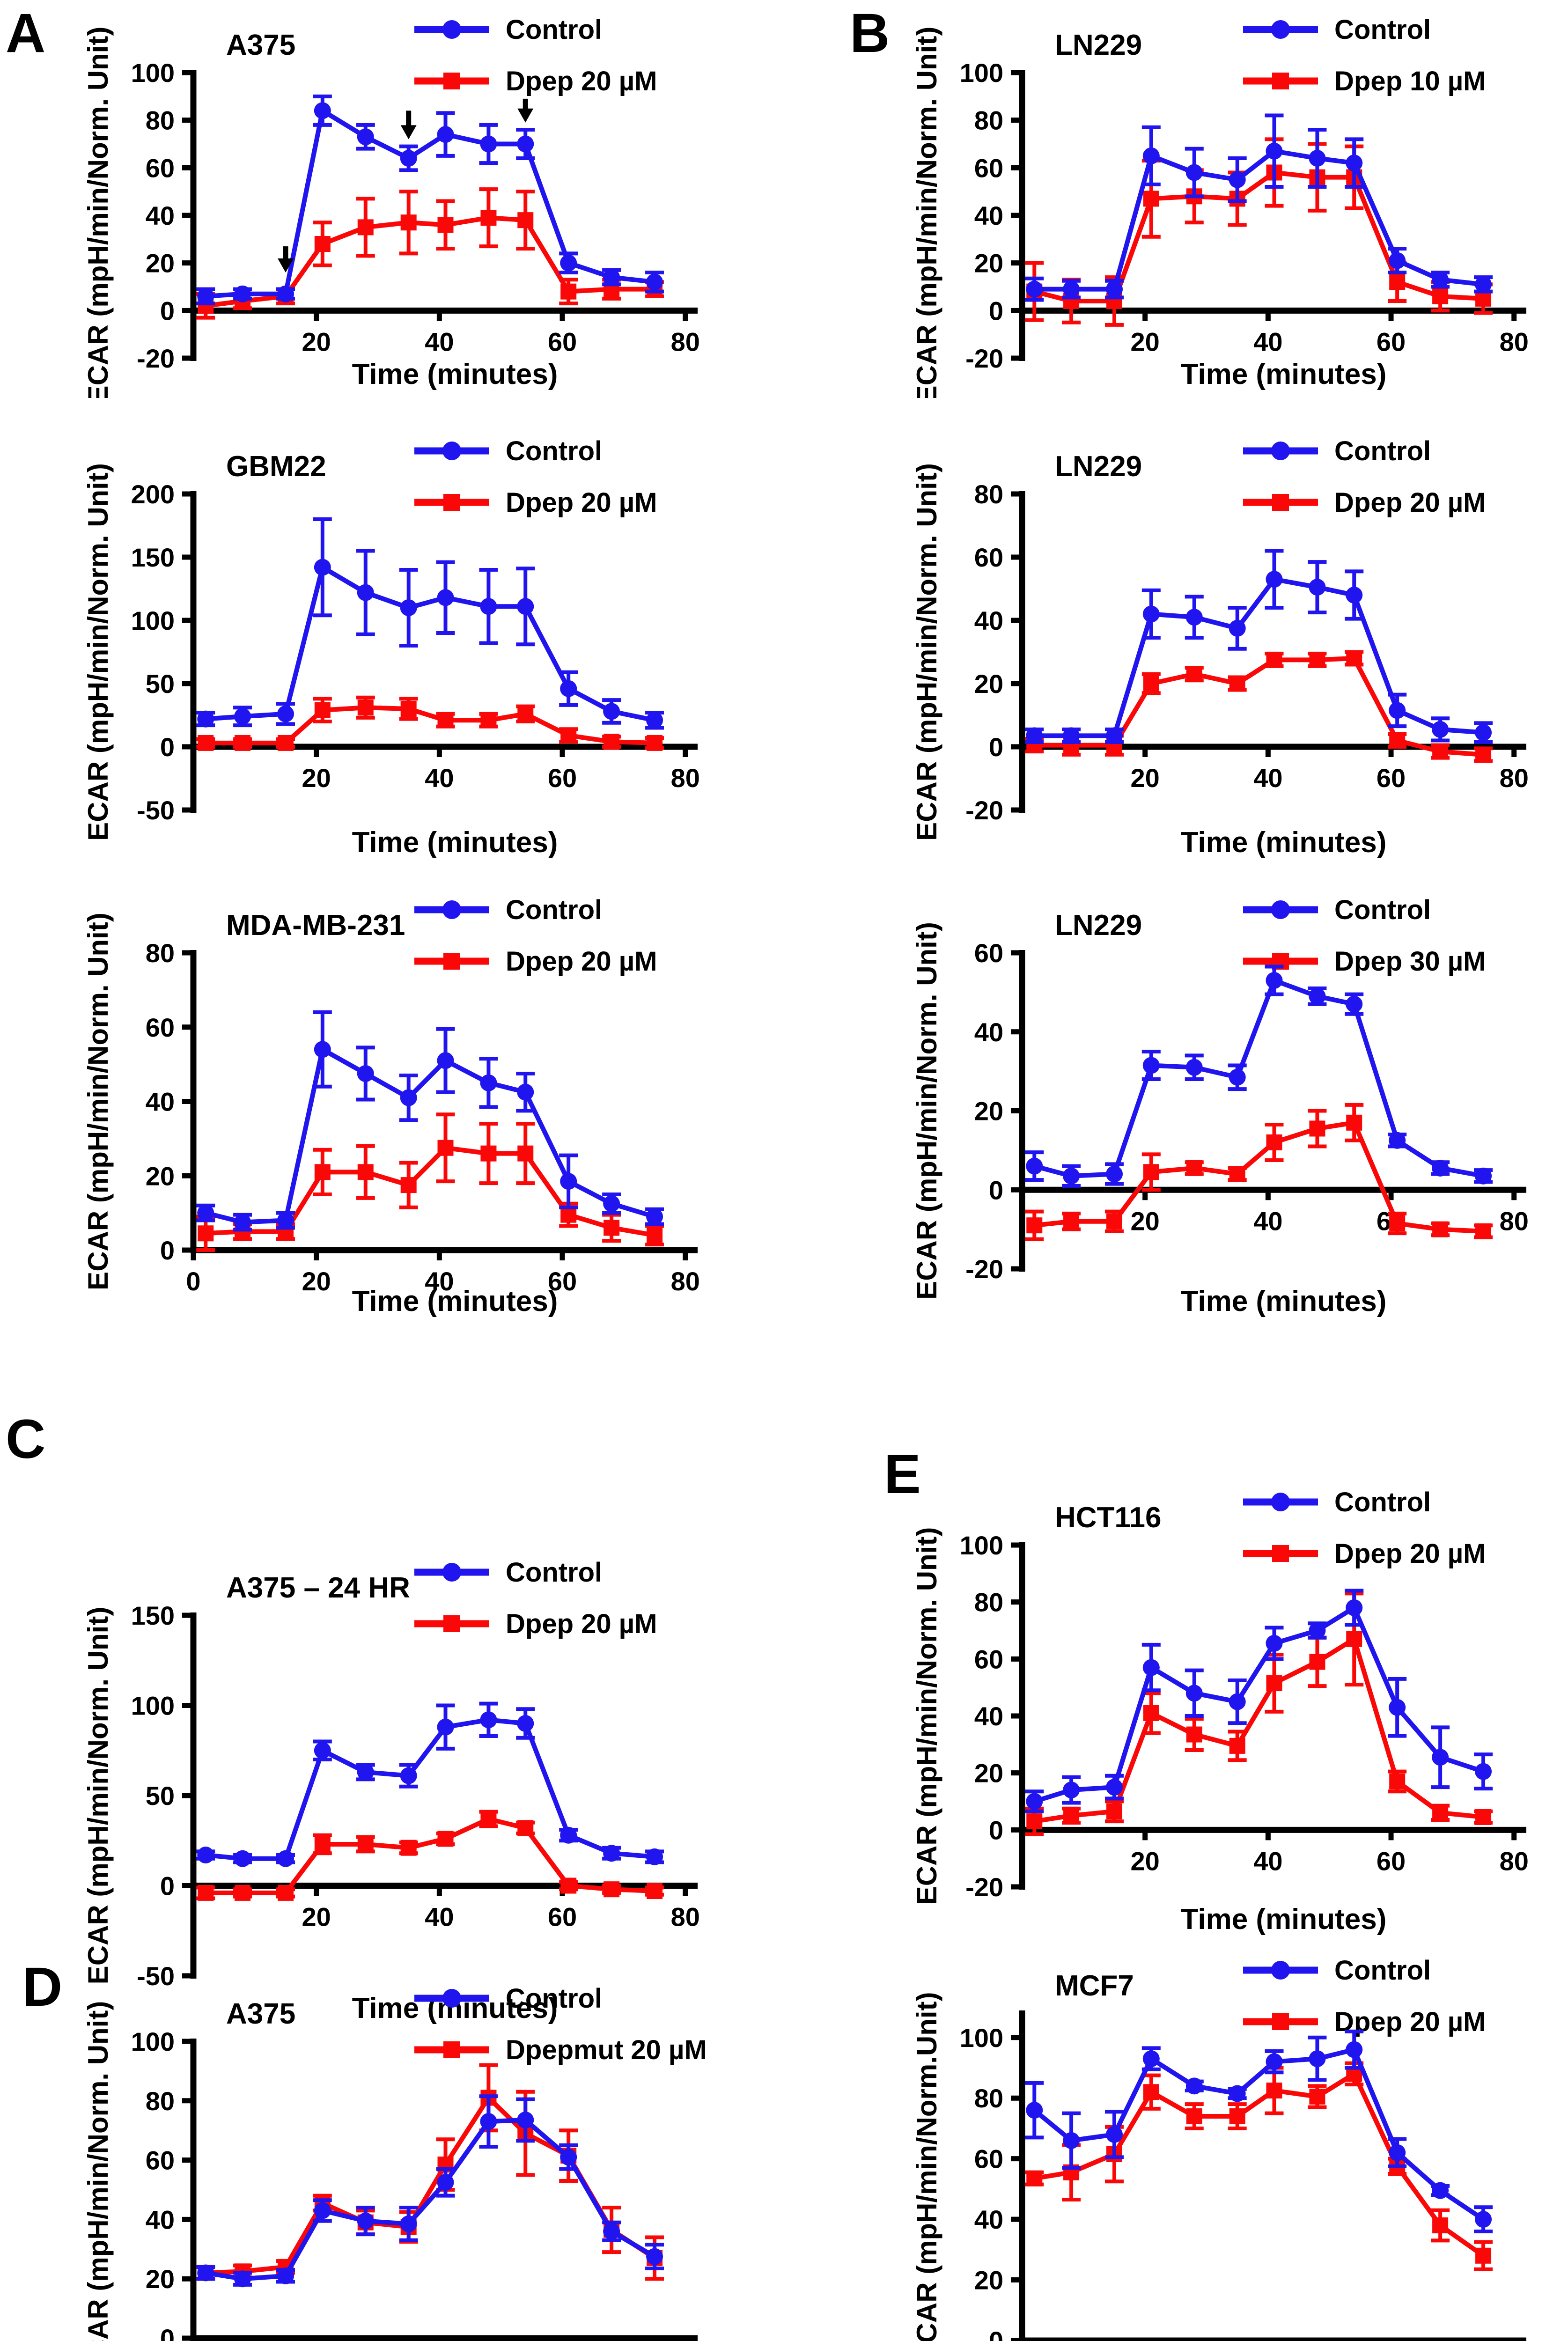 The height and width of the screenshot is (2341, 1568). Describe the element at coordinates (1365, 55) in the screenshot. I see `legend: Control Dpep 10 µM` at that location.